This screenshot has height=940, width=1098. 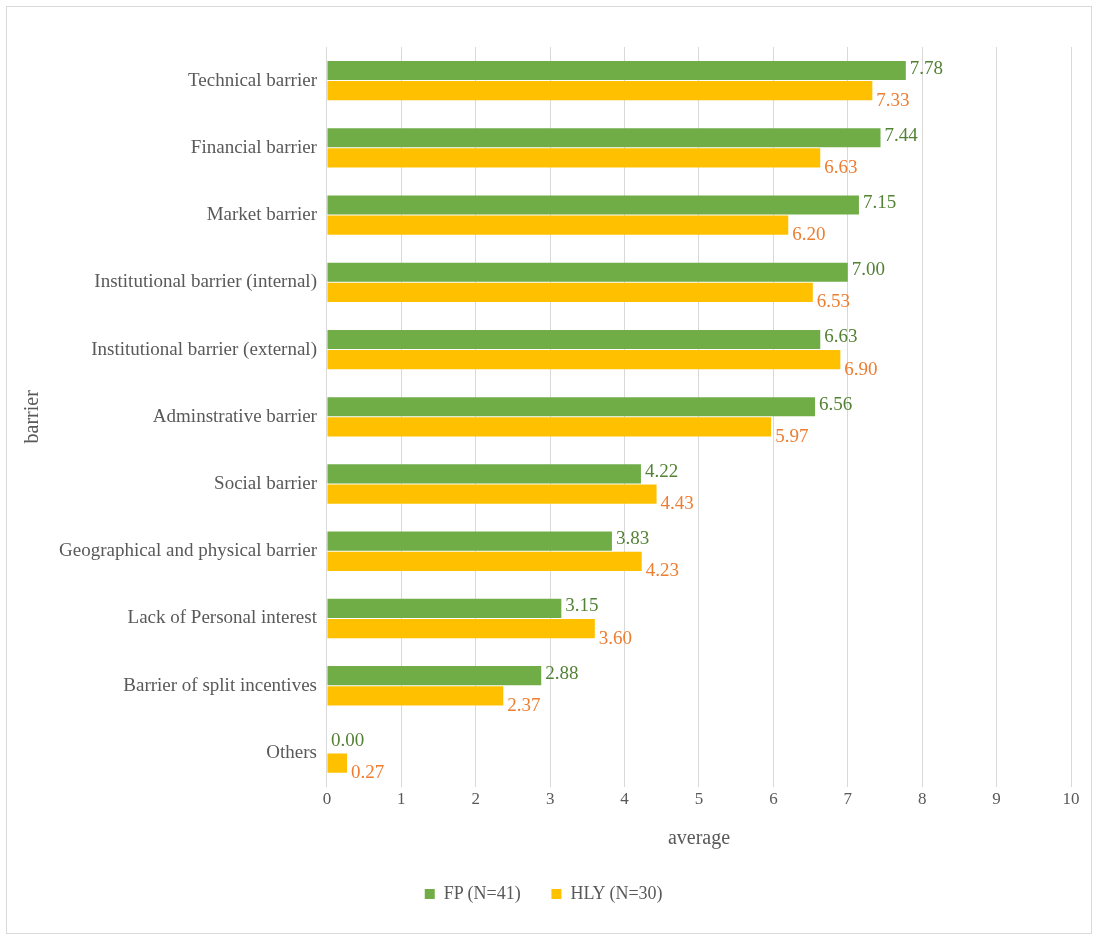 I want to click on data-label: 2.88, so click(x=562, y=672).